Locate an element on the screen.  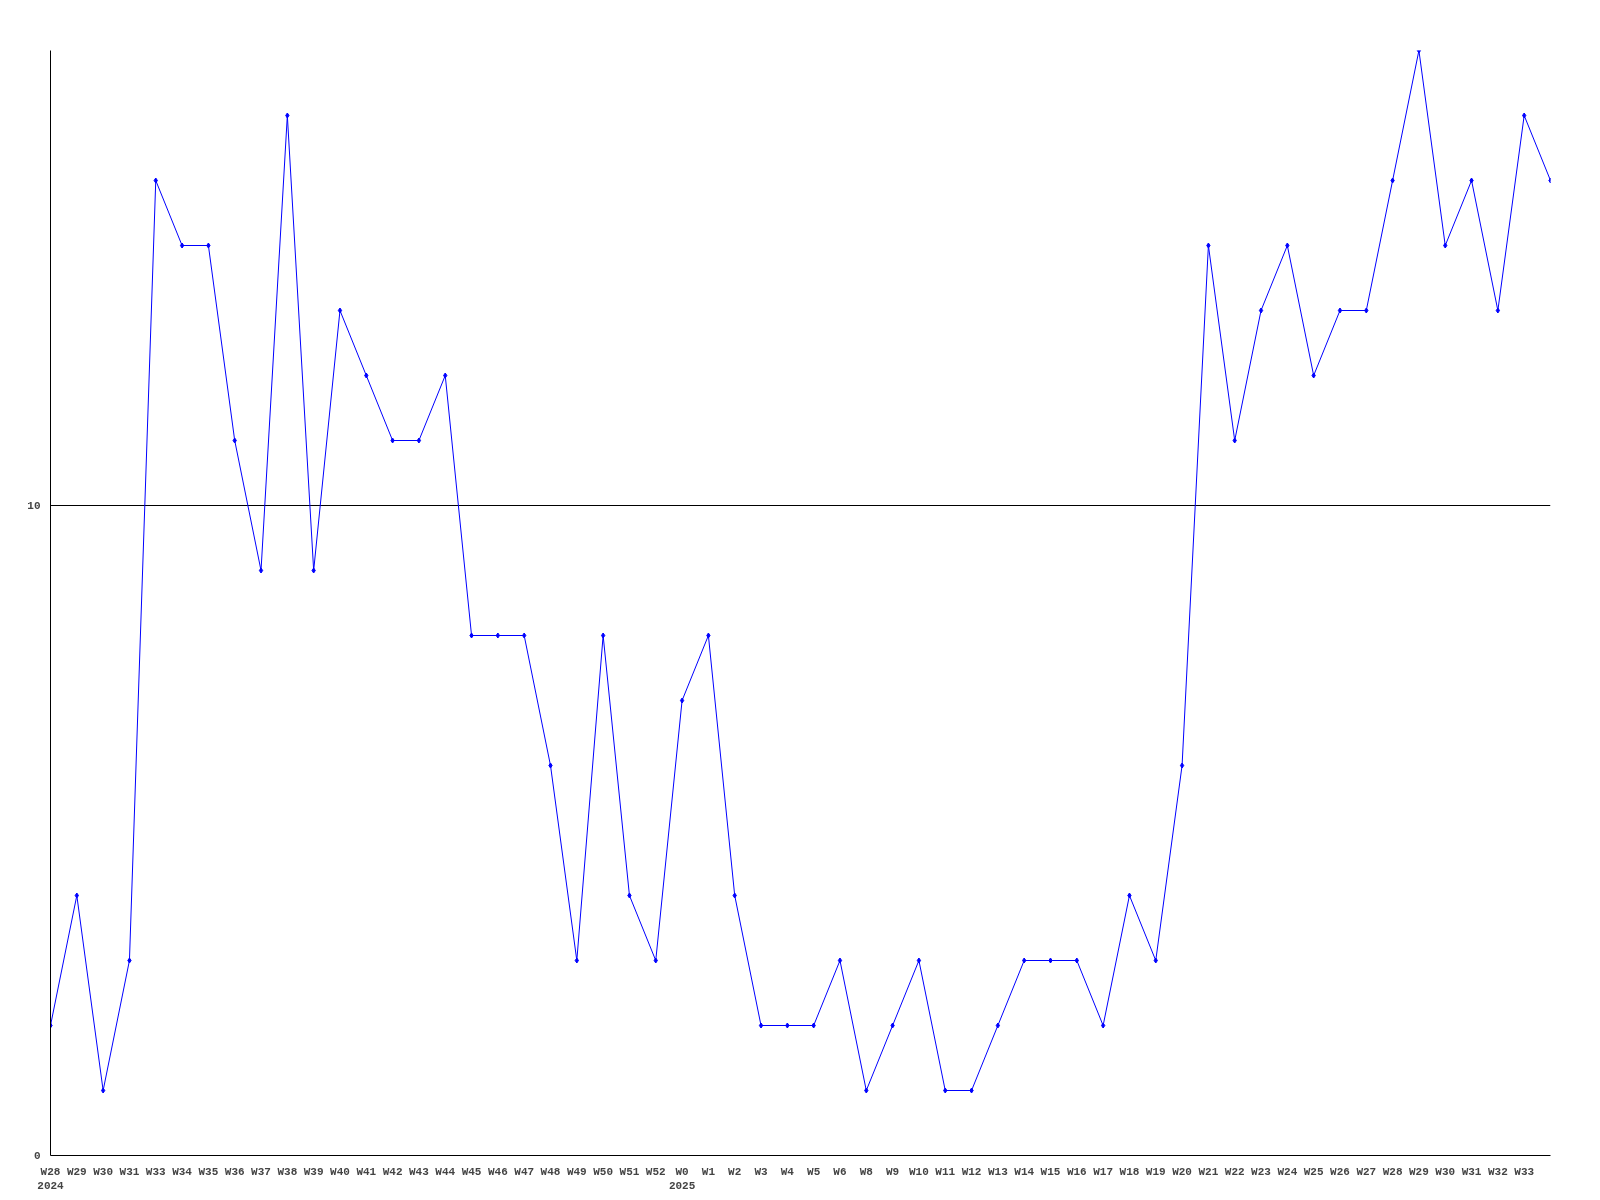
x-tick-label: W43 is located at coordinates (419, 1171).